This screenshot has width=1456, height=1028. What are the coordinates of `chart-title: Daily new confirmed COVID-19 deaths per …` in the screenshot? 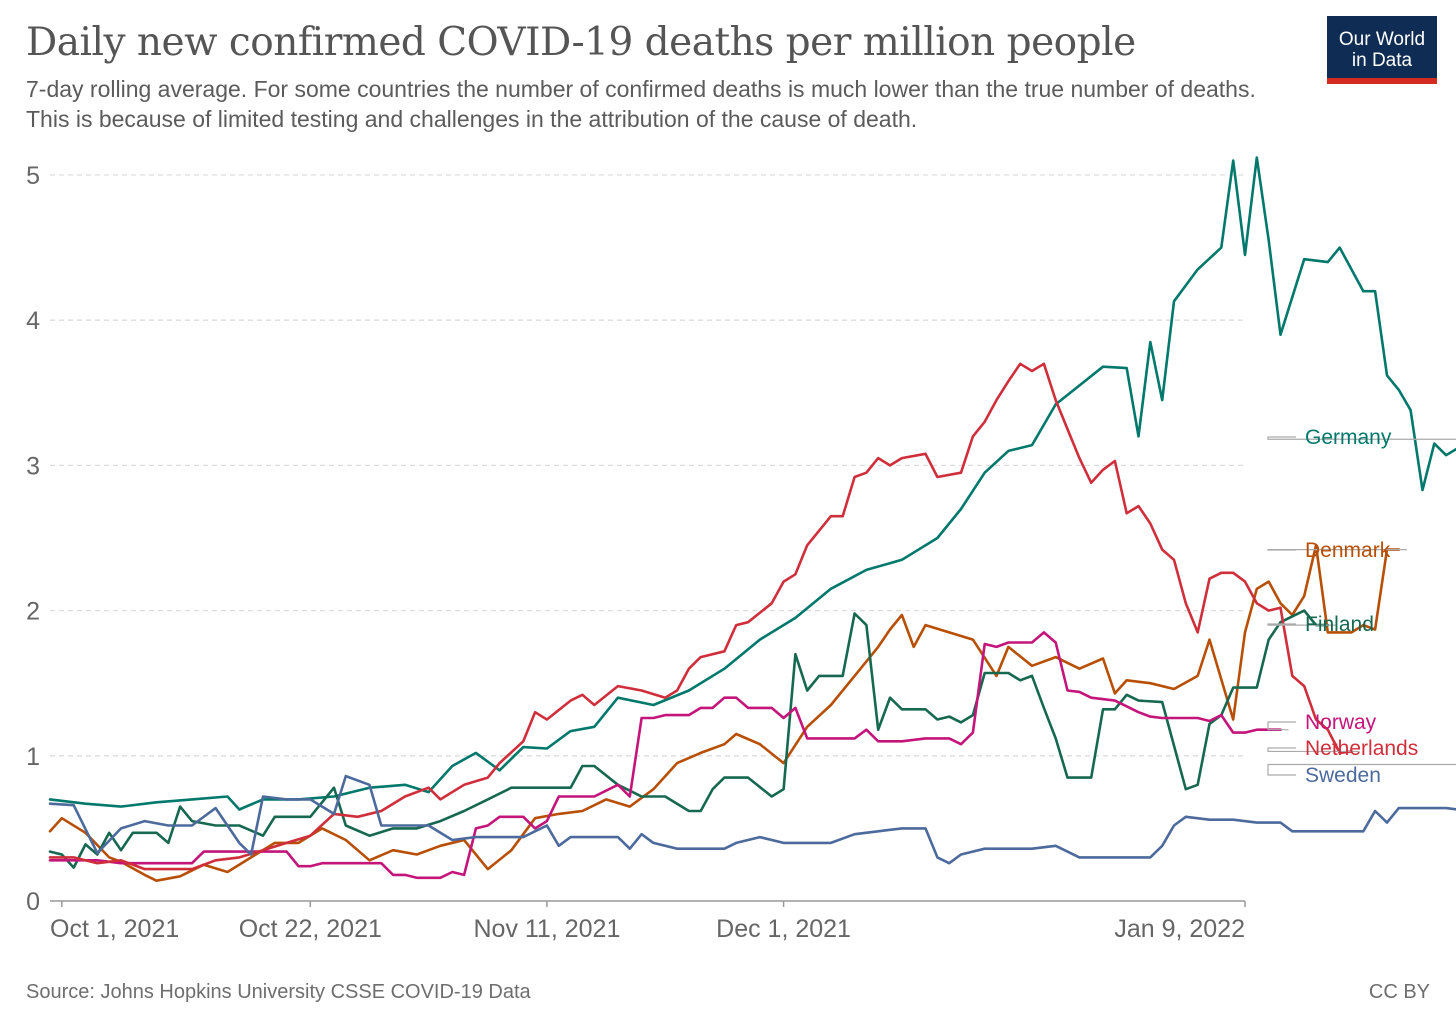 It's located at (581, 42).